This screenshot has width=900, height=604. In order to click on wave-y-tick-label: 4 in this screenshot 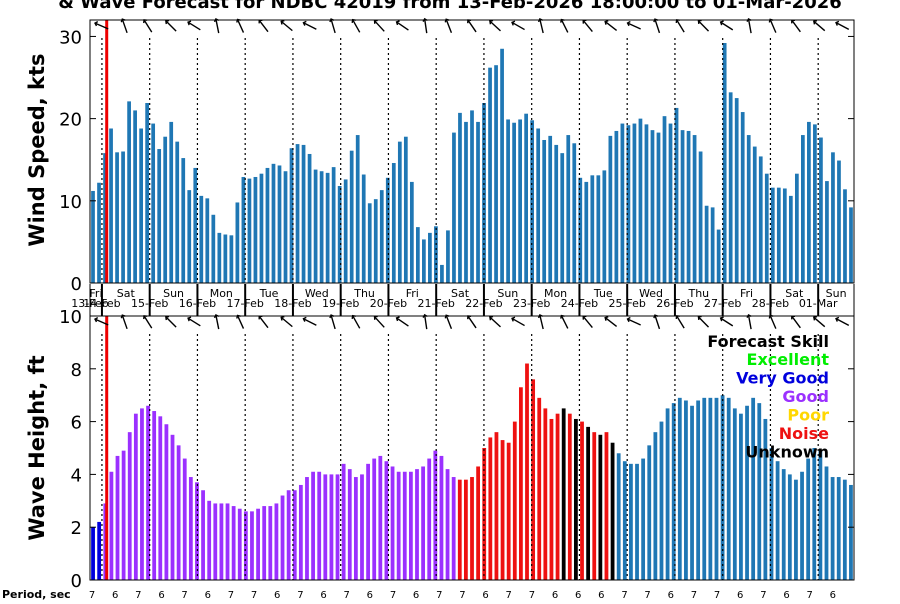, I will do `click(76, 475)`.